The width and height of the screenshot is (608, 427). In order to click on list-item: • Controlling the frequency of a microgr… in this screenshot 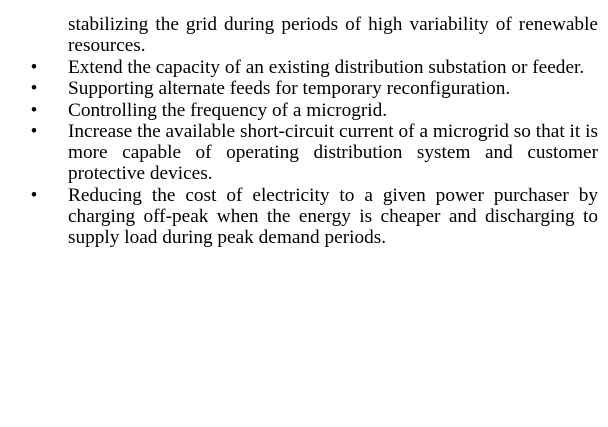, I will do `click(304, 110)`.